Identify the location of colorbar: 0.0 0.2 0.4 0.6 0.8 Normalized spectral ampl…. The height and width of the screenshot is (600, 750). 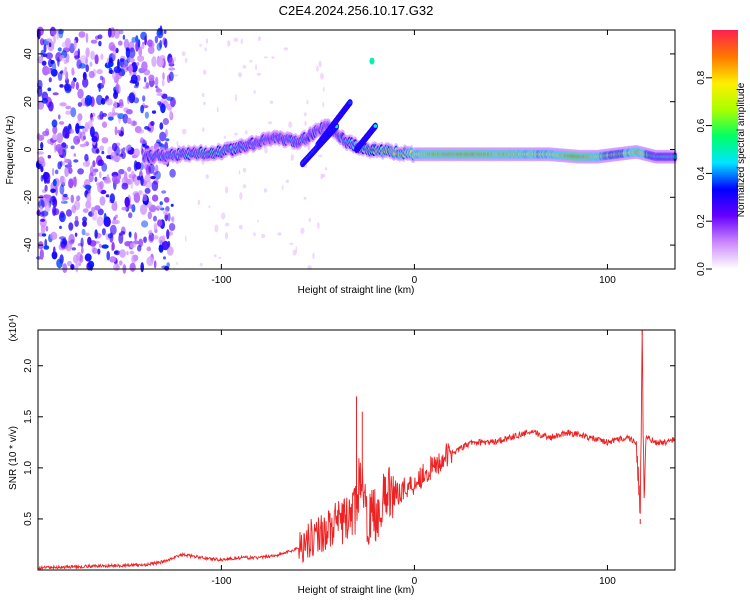
(721, 153).